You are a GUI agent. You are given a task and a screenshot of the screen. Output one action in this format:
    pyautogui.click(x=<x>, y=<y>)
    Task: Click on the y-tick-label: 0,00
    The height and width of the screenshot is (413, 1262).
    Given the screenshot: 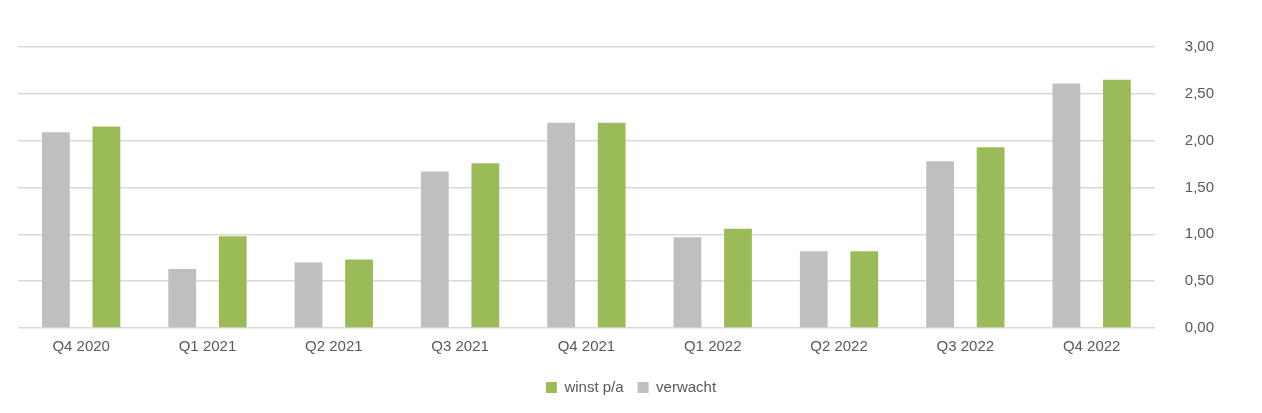 What is the action you would take?
    pyautogui.click(x=1199, y=327)
    